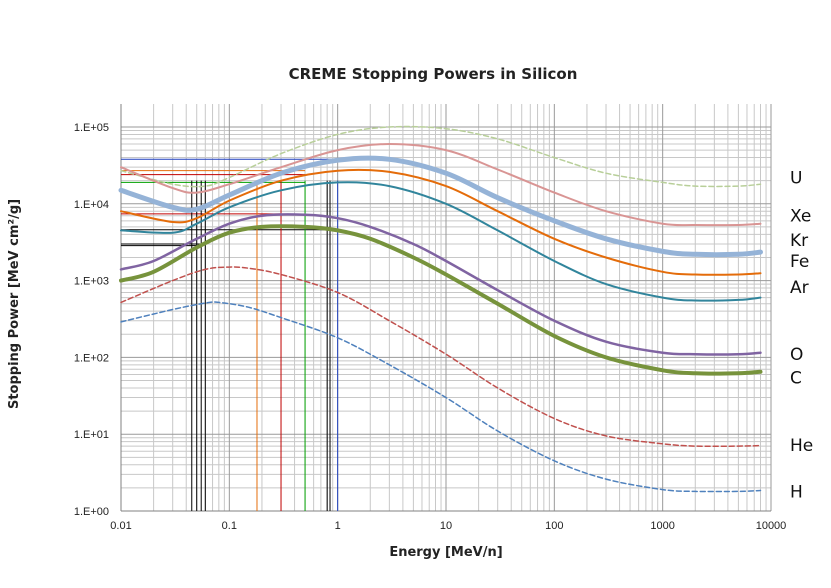 The image size is (831, 588). What do you see at coordinates (796, 378) in the screenshot?
I see `ion-label-c: C` at bounding box center [796, 378].